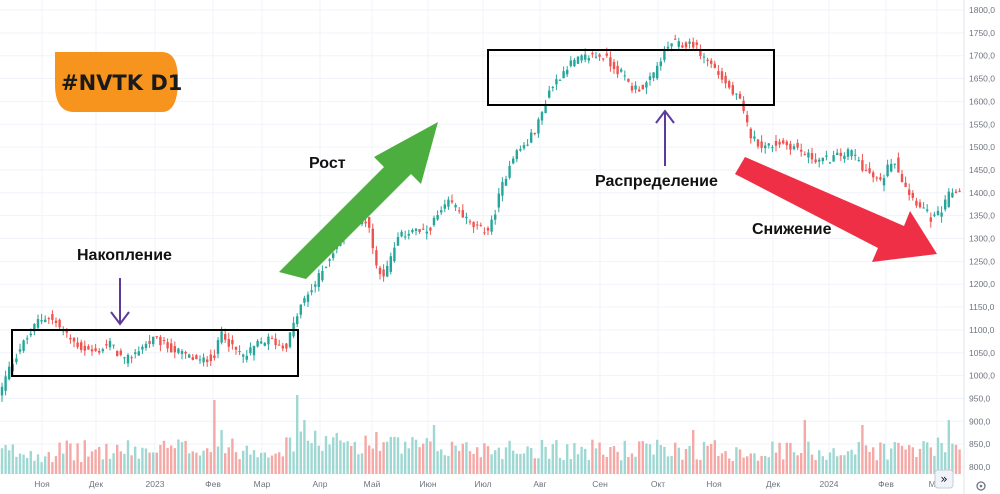 The width and height of the screenshot is (1000, 494). I want to click on settings-gear-icon, so click(981, 486).